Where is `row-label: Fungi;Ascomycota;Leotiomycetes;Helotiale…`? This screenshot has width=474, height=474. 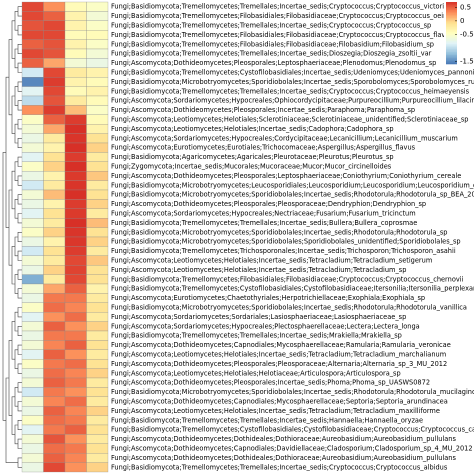
row-label: Fungi;Ascomycota;Leotiomycetes;Helotiale… is located at coordinates (275, 411).